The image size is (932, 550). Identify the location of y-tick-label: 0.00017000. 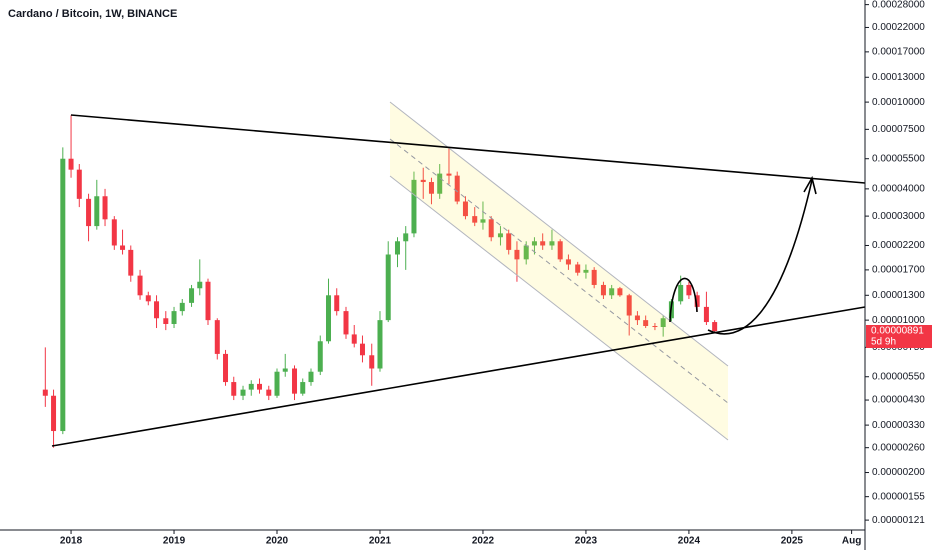
(898, 52).